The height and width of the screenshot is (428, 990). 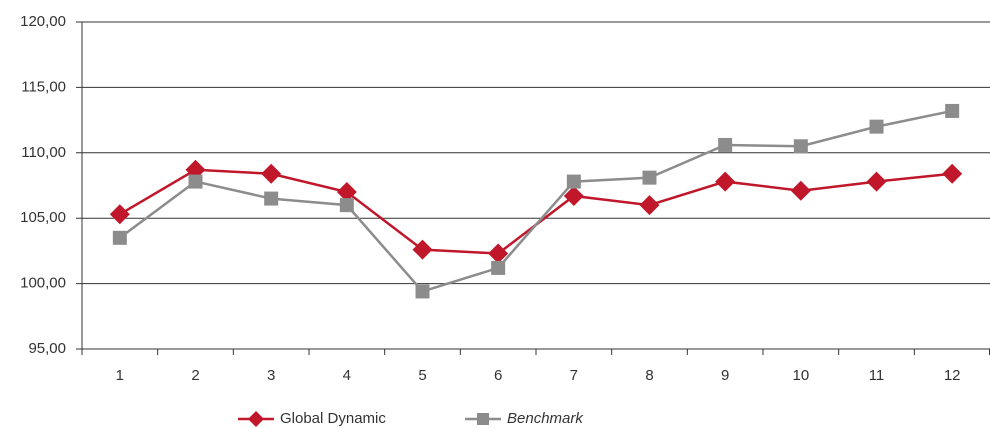 What do you see at coordinates (43, 21) in the screenshot?
I see `y-tick-label: 120,00` at bounding box center [43, 21].